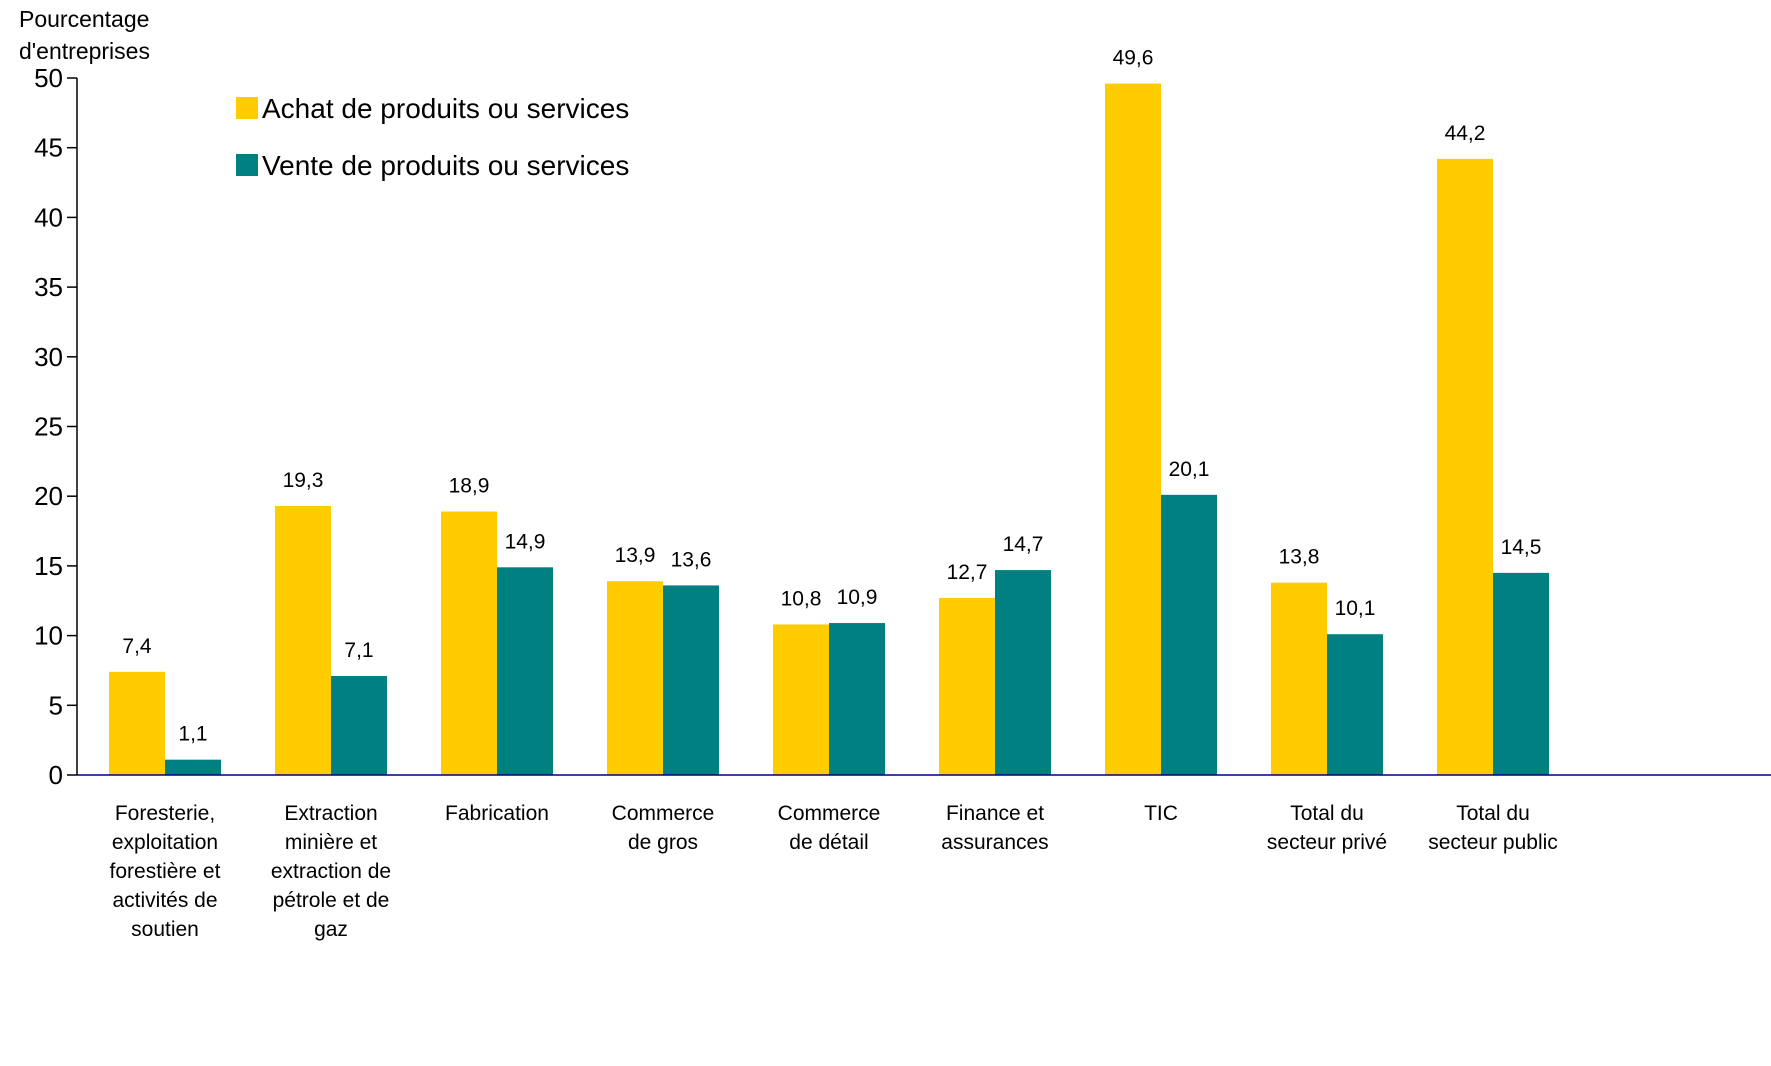  I want to click on bar-value-label: 7,4, so click(137, 646).